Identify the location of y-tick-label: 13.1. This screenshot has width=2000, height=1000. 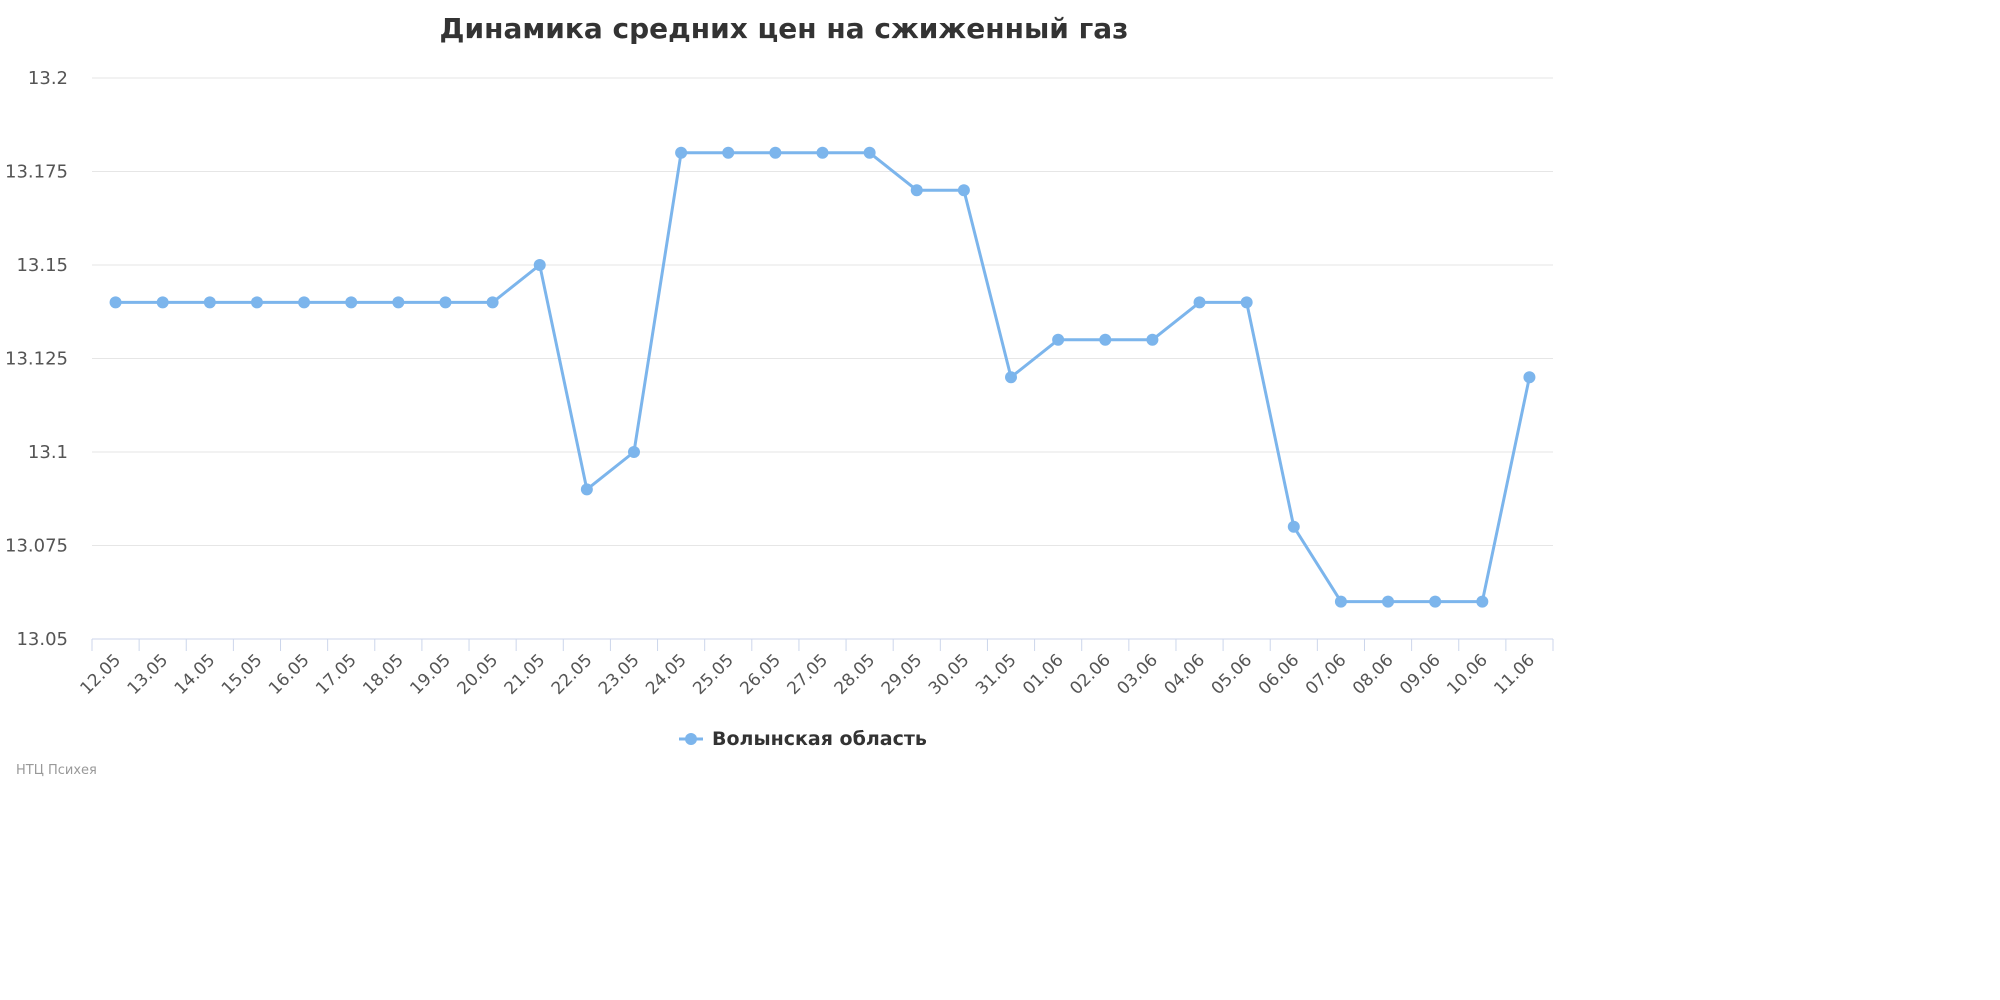
(48, 452).